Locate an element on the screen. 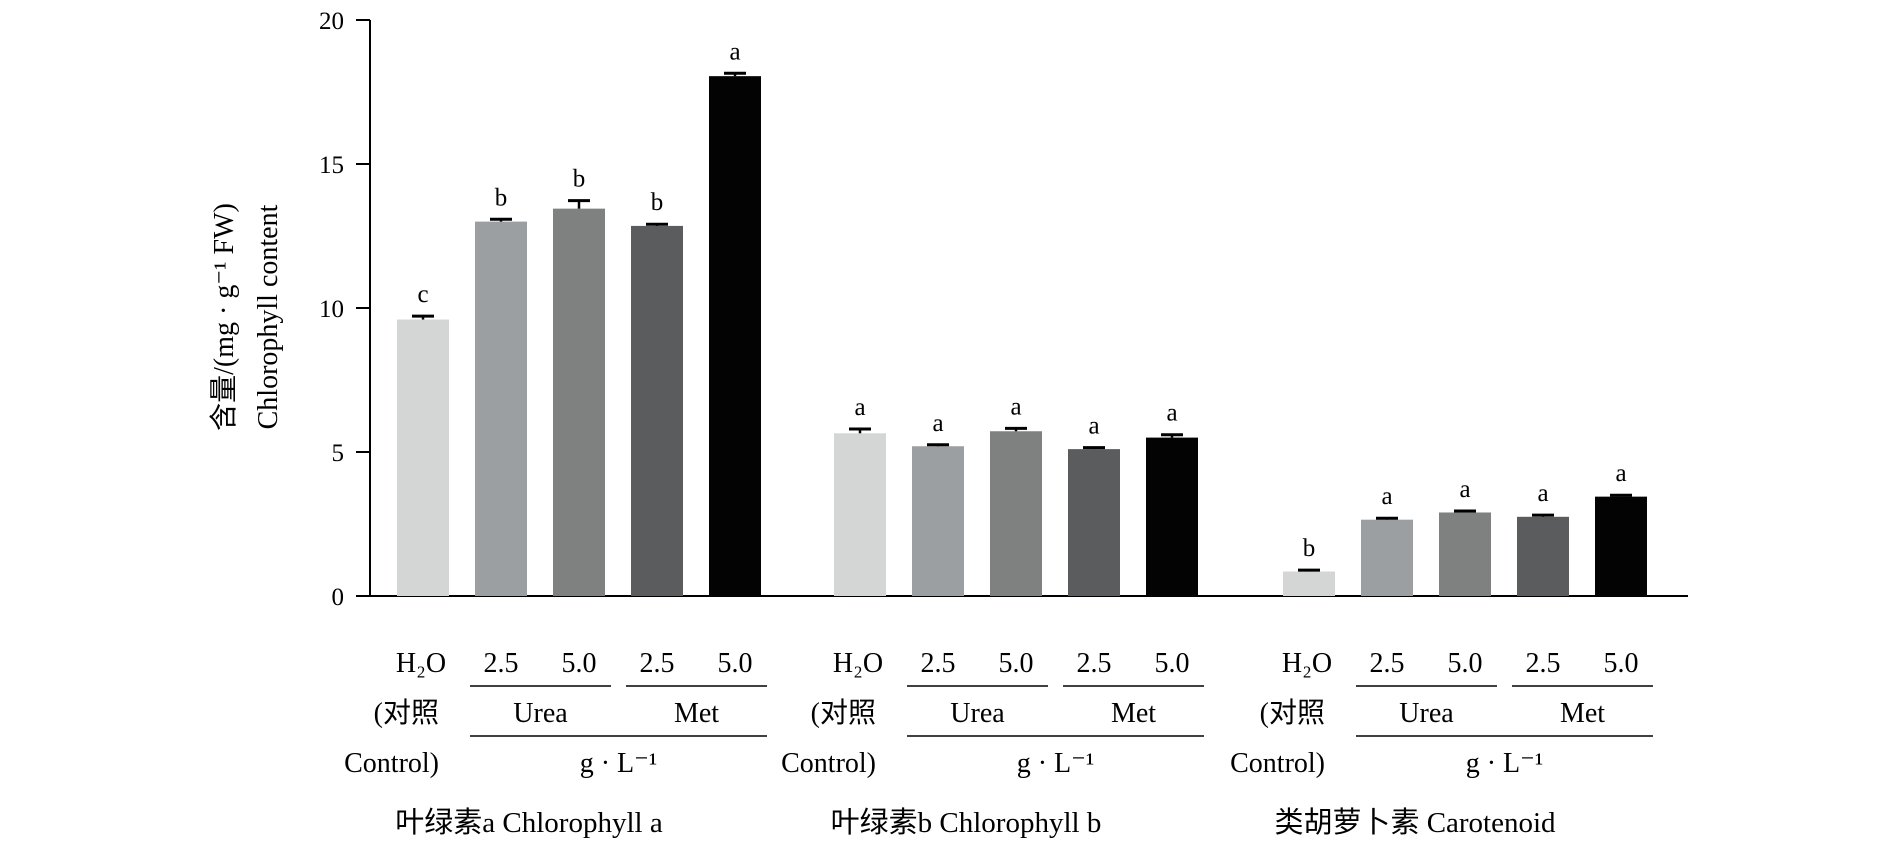 Image resolution: width=1890 pixels, height=858 pixels. significance-letter: c is located at coordinates (422, 294).